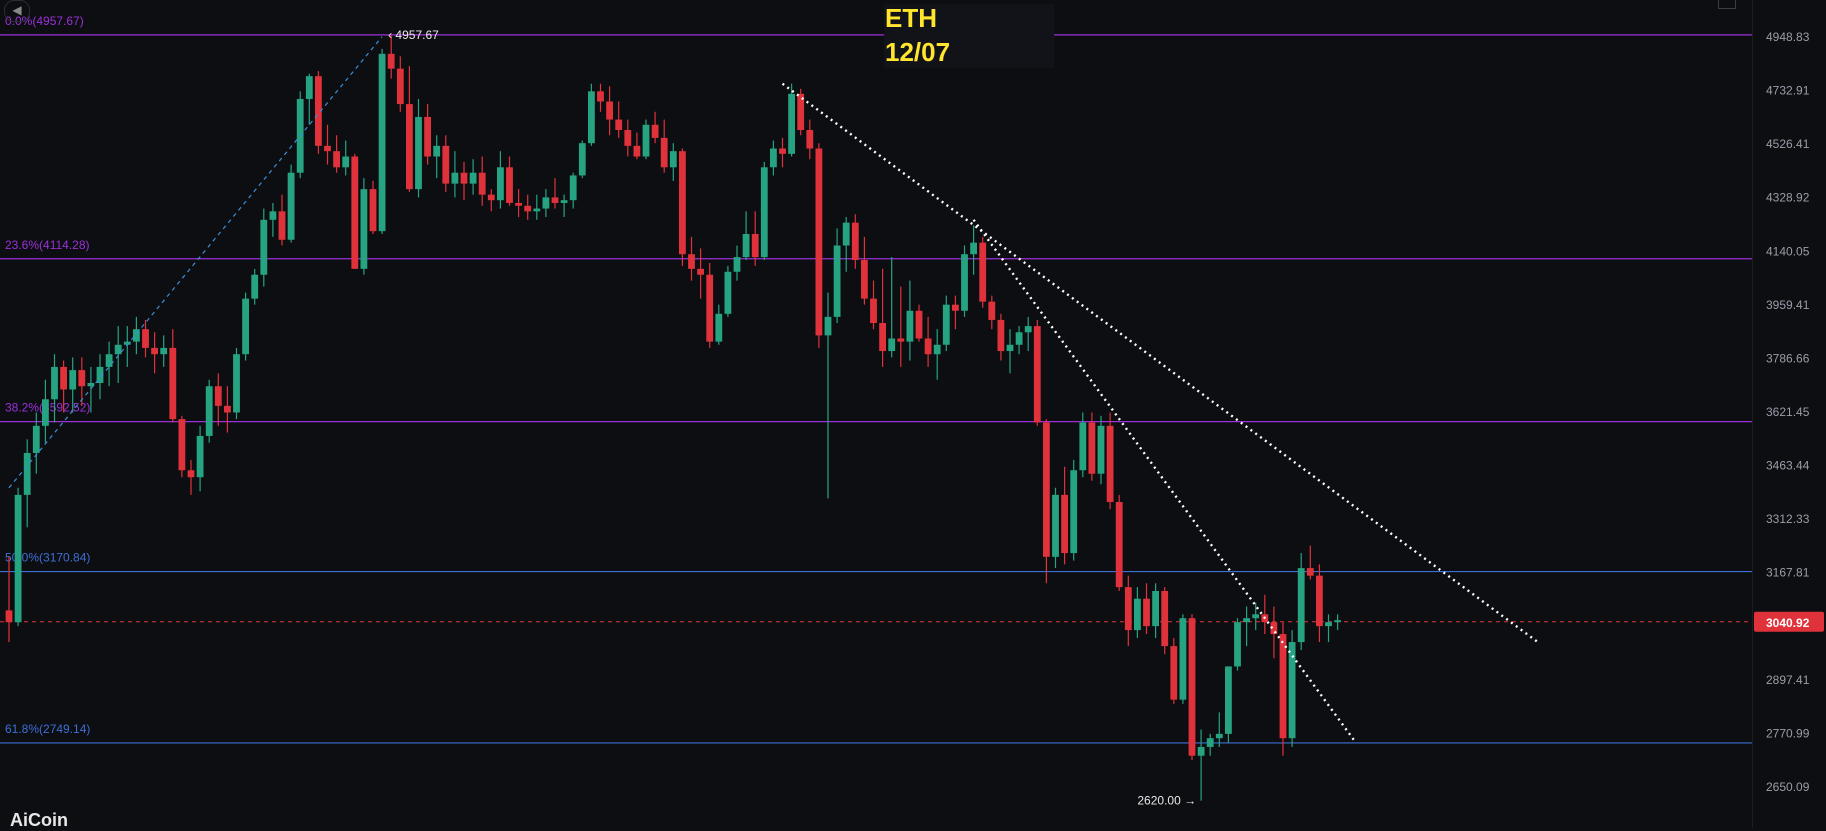 The width and height of the screenshot is (1826, 831). What do you see at coordinates (1788, 198) in the screenshot?
I see `price-tick-label: 4328.92` at bounding box center [1788, 198].